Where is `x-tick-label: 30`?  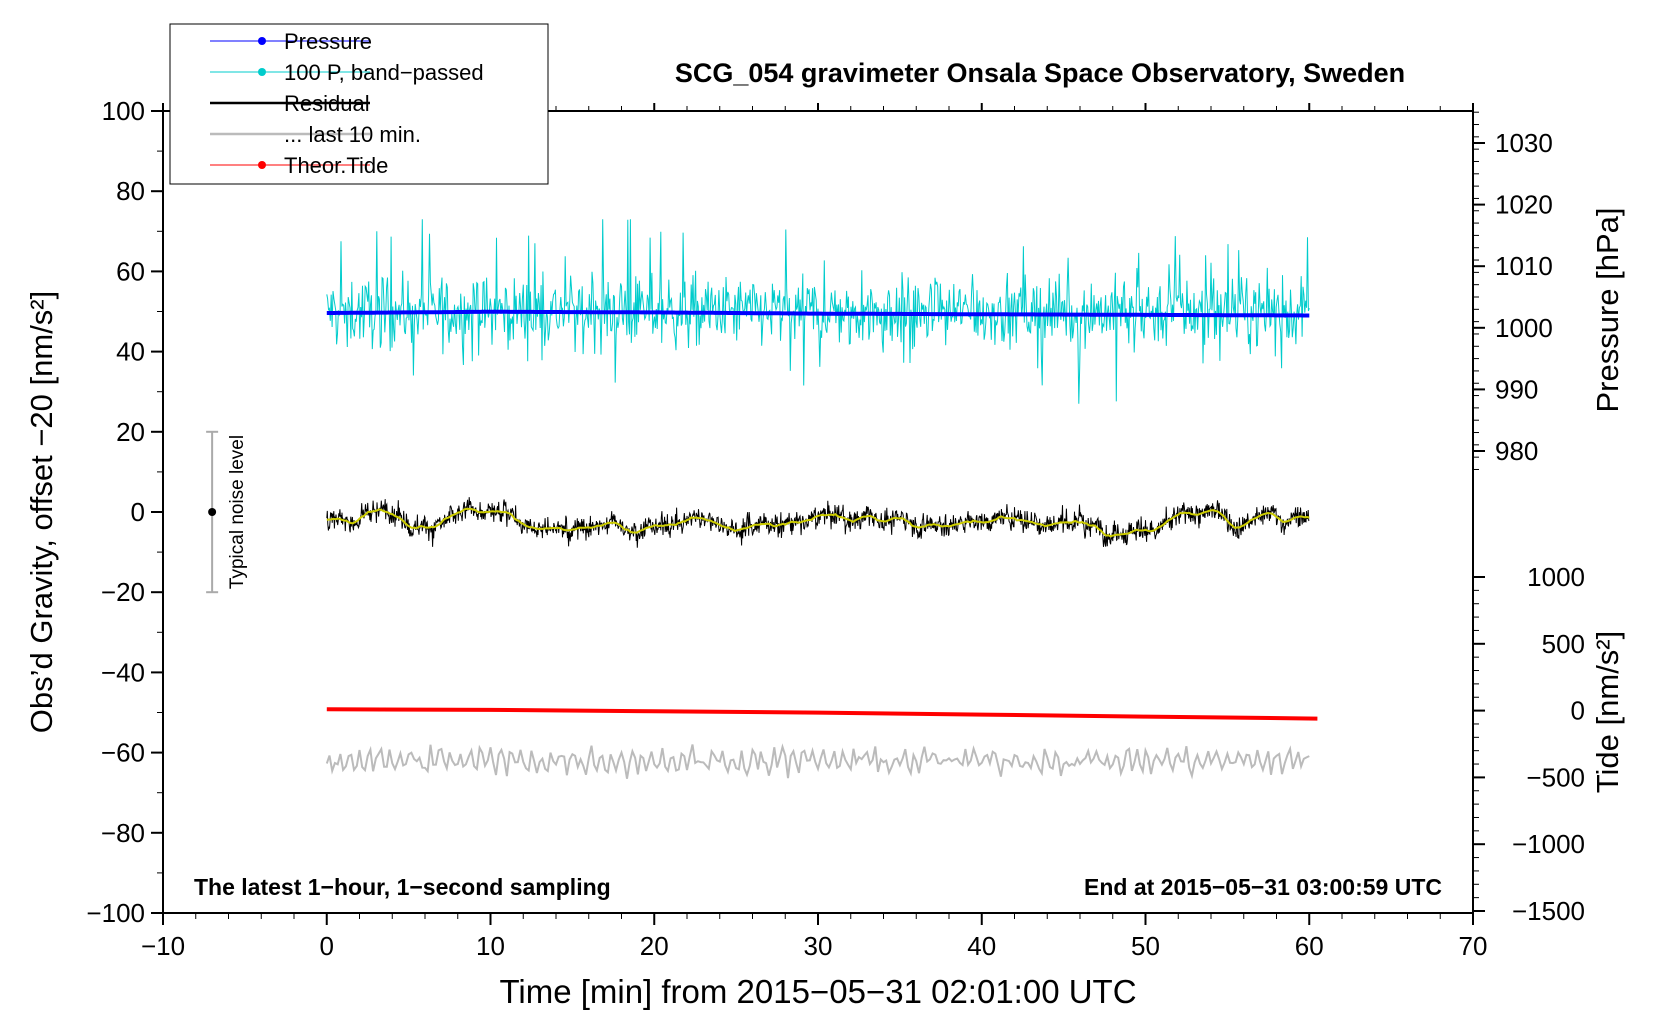
x-tick-label: 30 is located at coordinates (818, 946).